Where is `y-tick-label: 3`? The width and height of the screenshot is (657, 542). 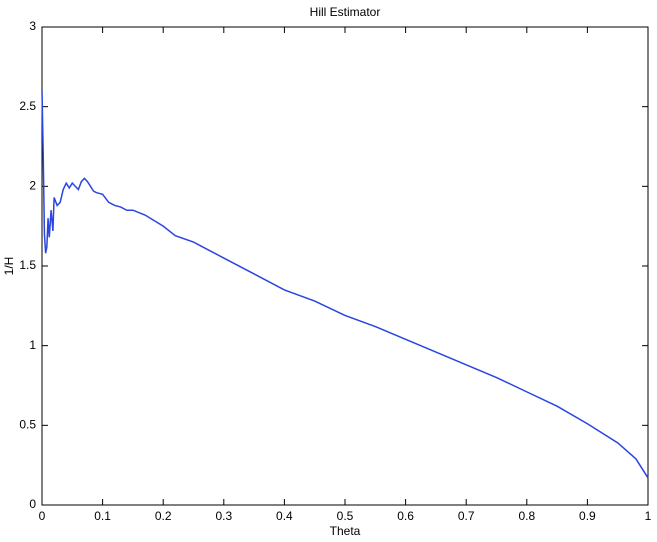 y-tick-label: 3 is located at coordinates (32, 26).